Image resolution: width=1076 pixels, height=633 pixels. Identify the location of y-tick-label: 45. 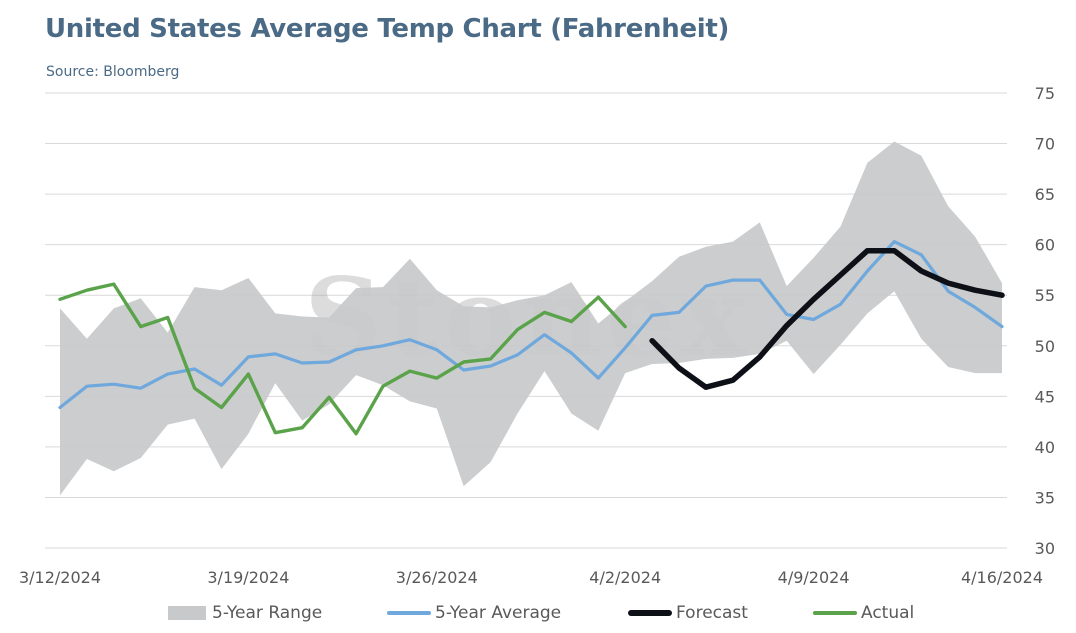
(1045, 396).